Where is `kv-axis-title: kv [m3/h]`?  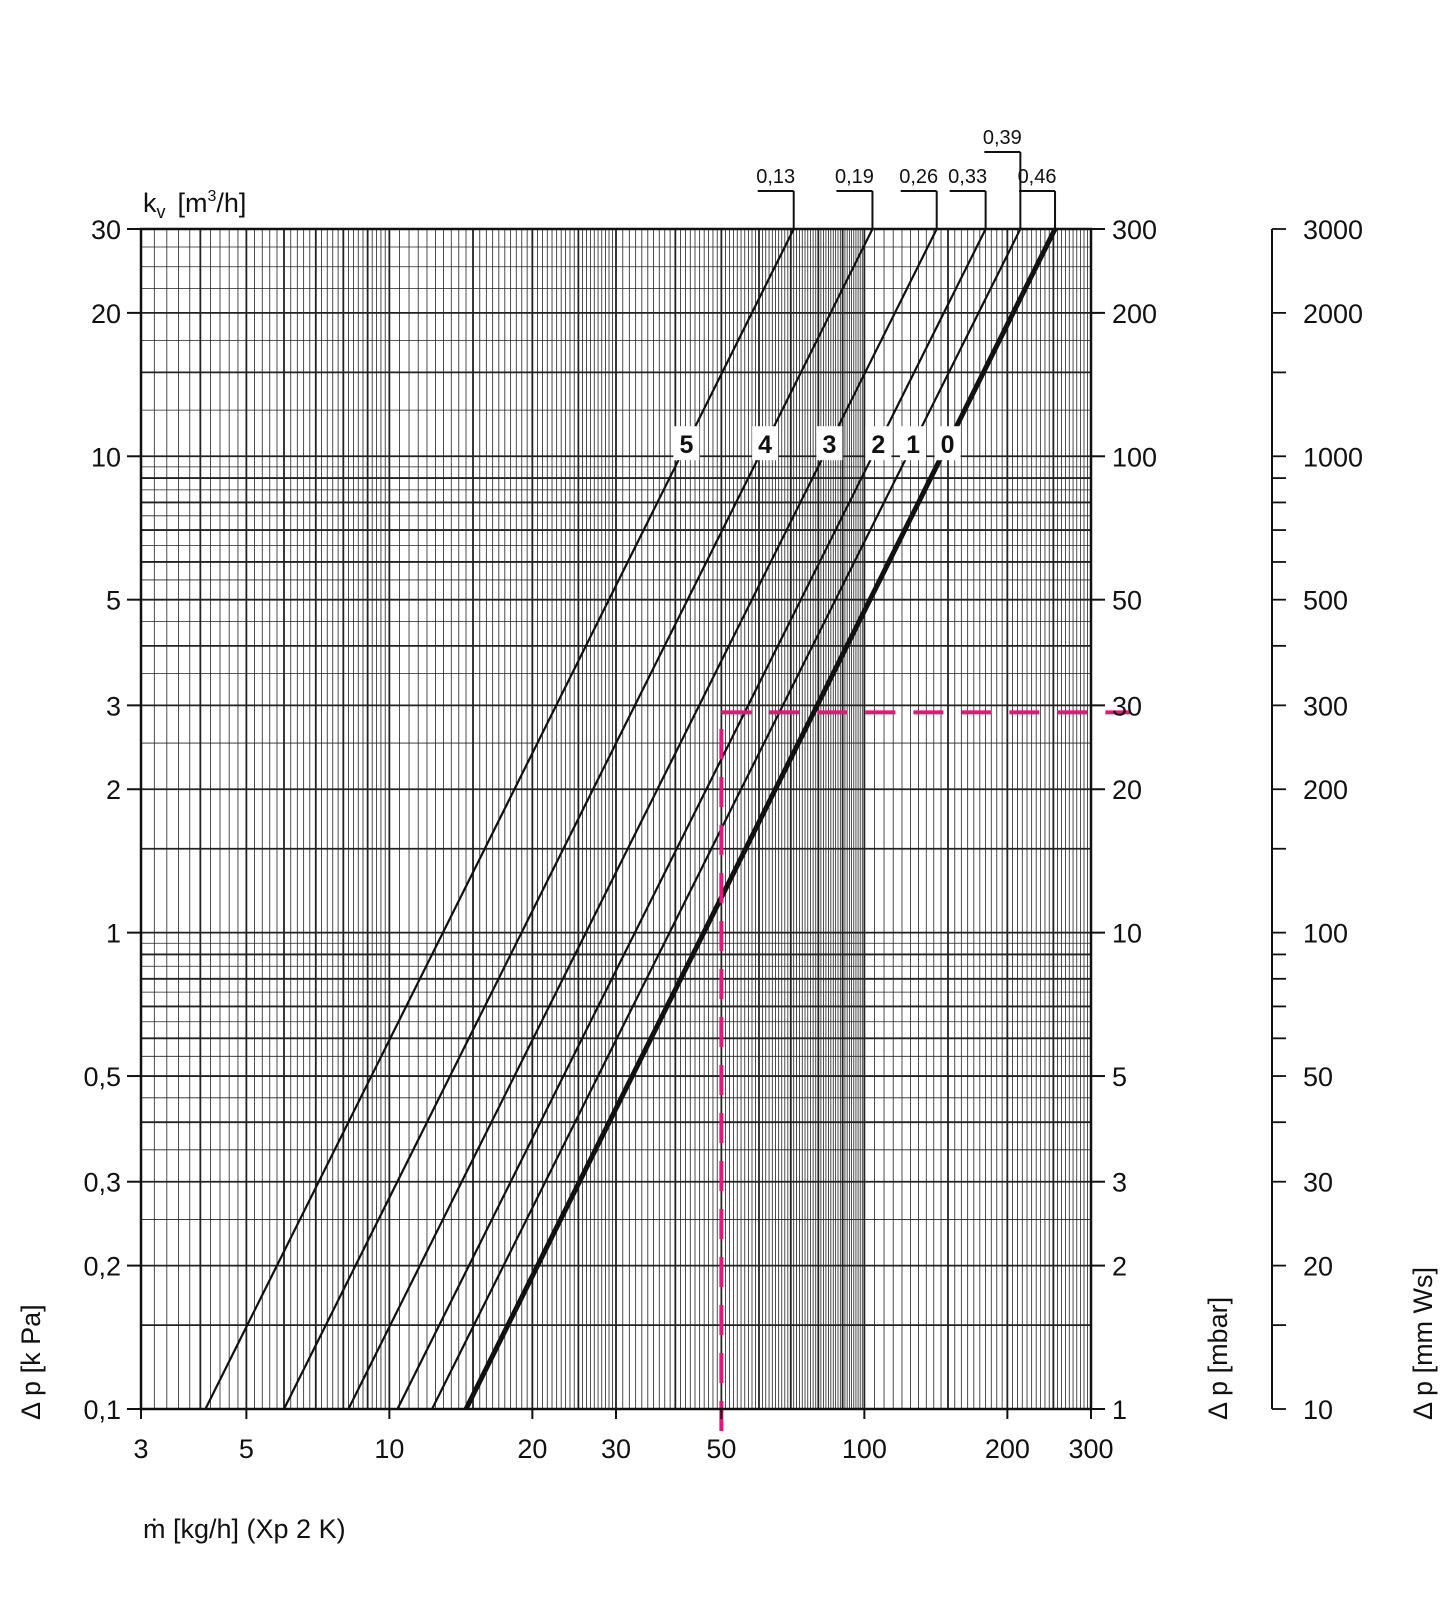
kv-axis-title: kv [m3/h] is located at coordinates (194, 205).